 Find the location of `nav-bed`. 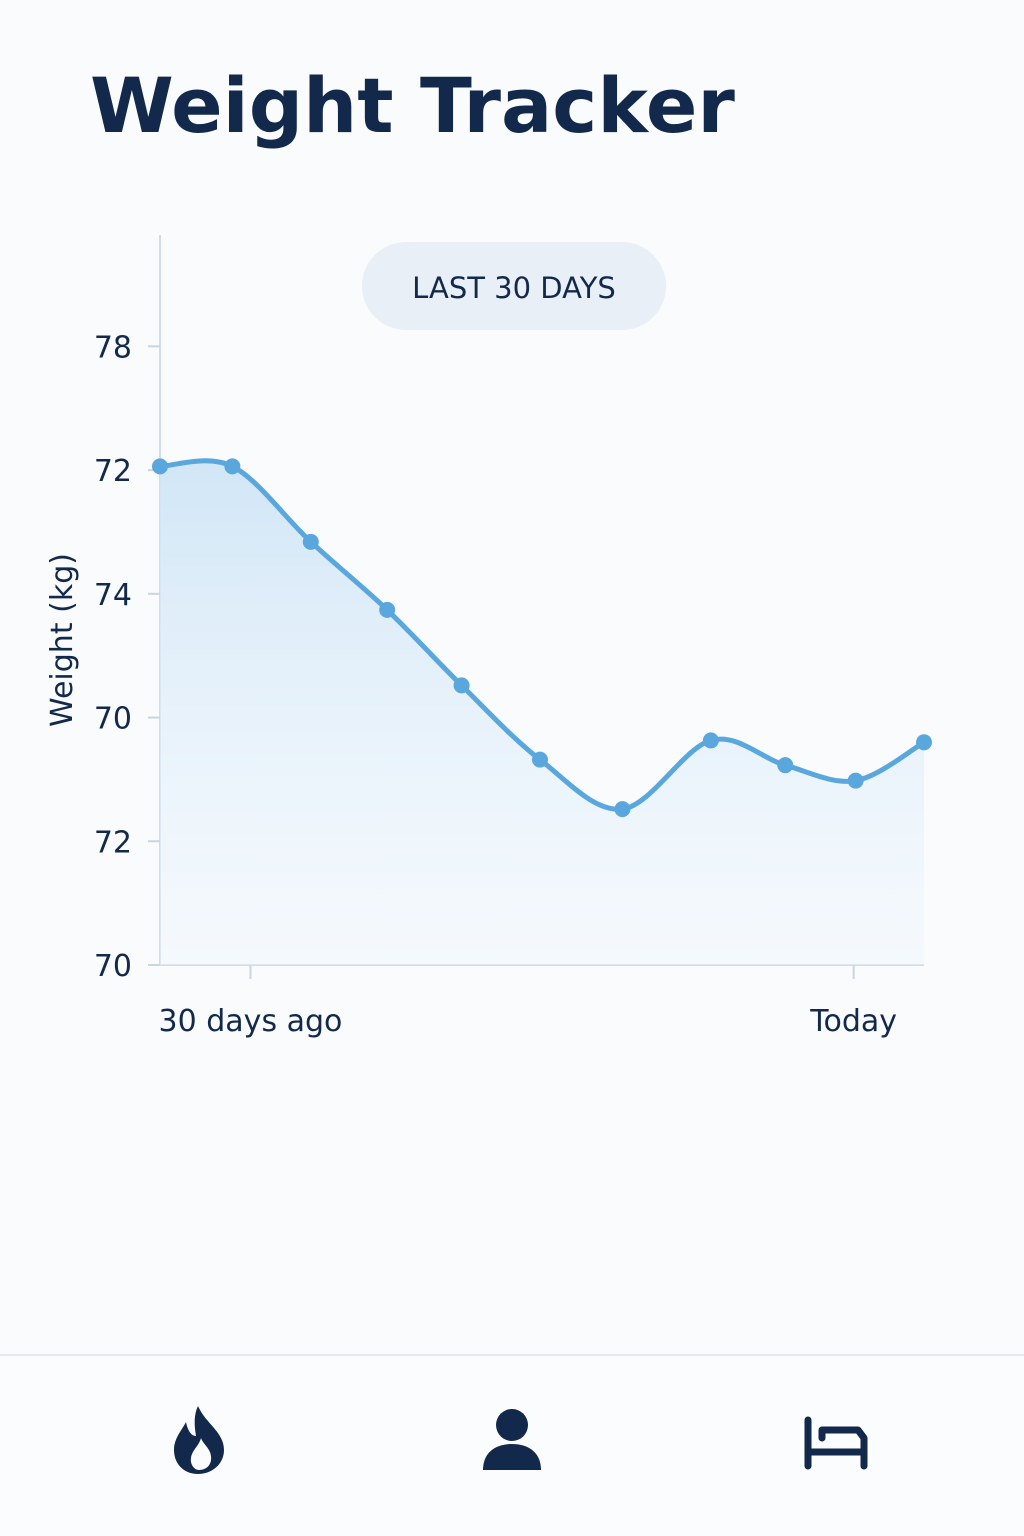

nav-bed is located at coordinates (836, 1443).